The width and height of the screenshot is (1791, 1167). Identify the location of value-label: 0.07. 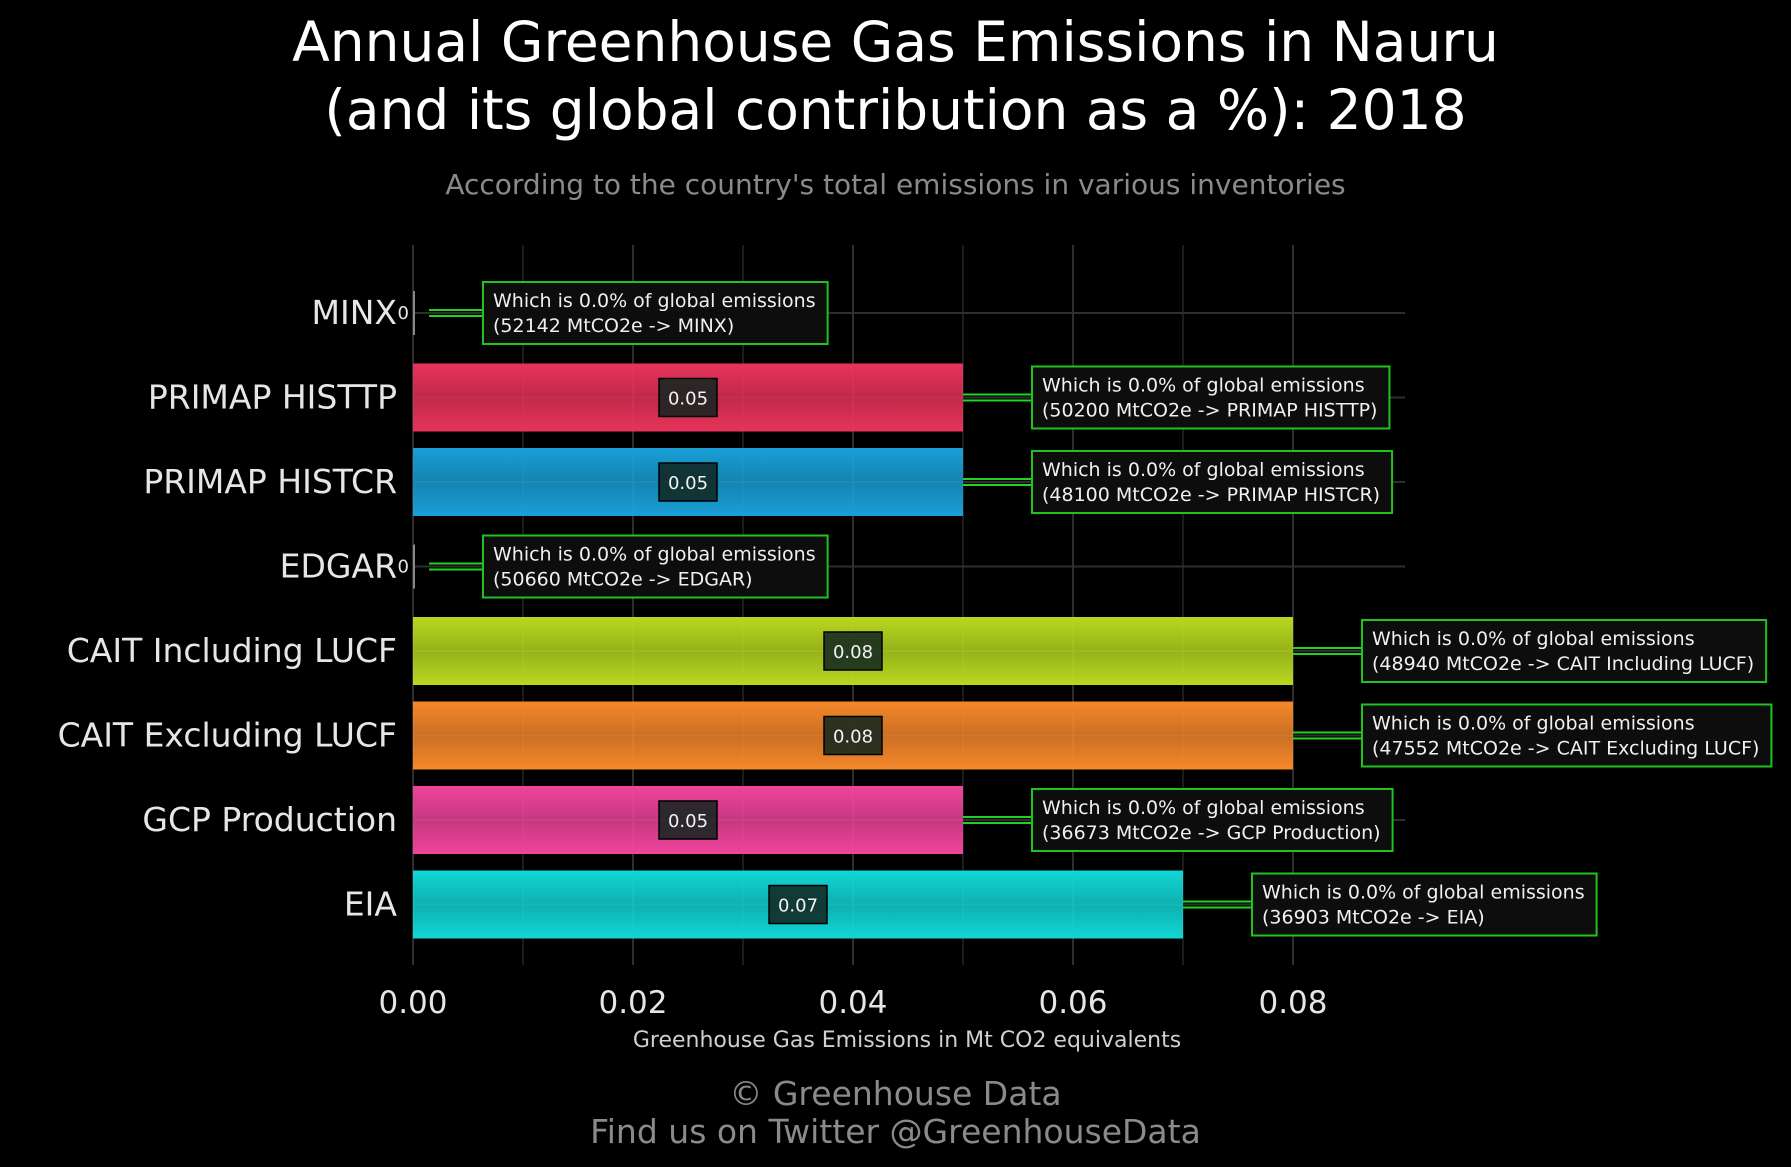
(798, 906).